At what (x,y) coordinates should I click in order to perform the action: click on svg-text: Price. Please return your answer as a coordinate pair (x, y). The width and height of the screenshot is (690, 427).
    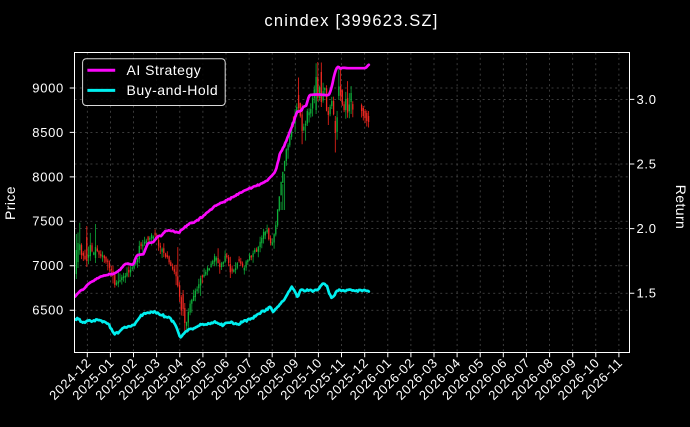
    Looking at the image, I should click on (10, 203).